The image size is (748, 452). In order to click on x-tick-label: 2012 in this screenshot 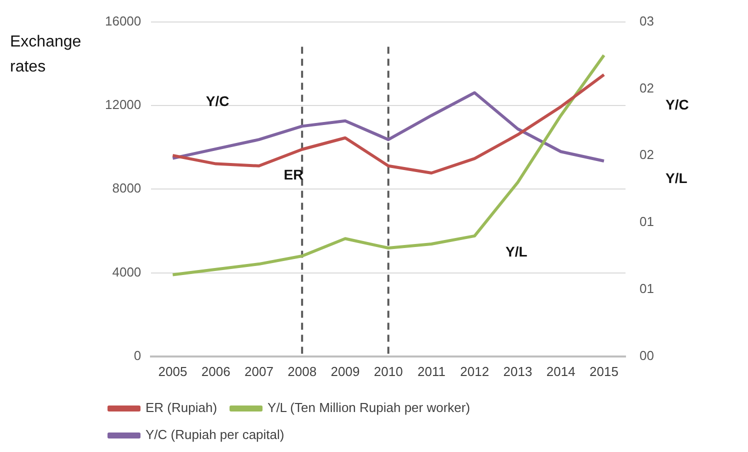, I will do `click(475, 371)`.